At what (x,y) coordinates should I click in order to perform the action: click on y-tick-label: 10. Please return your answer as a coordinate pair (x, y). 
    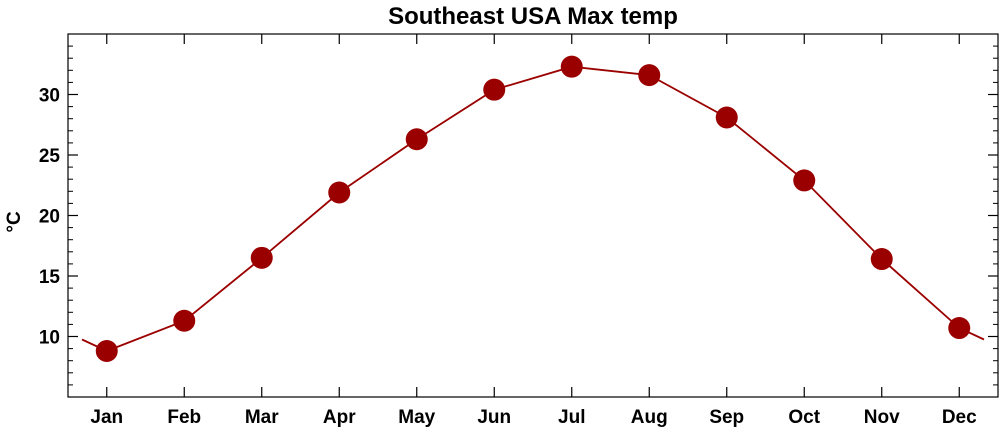
    Looking at the image, I should click on (49, 338).